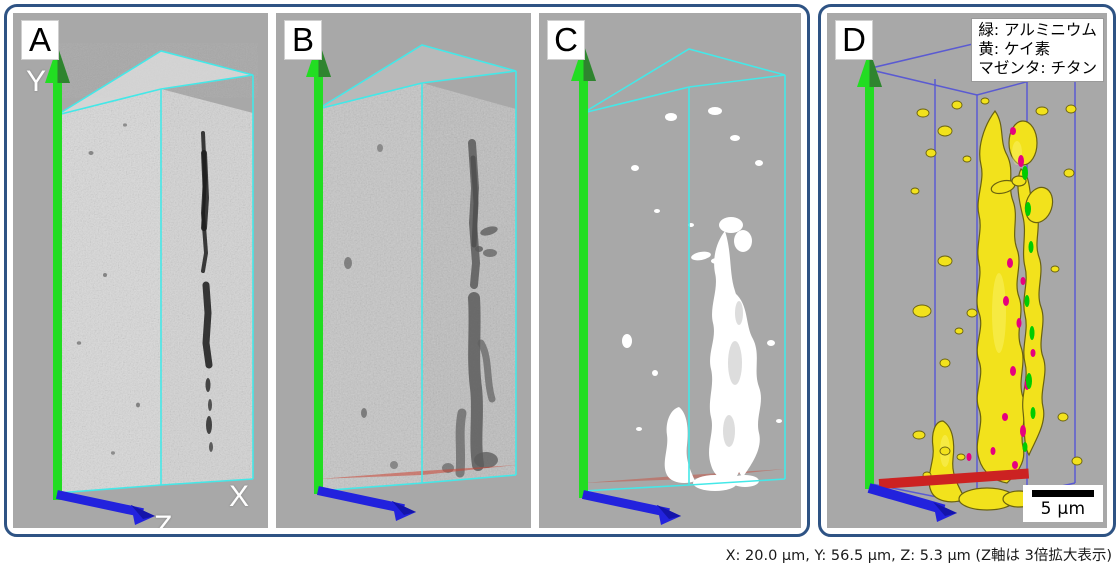 Image resolution: width=1120 pixels, height=575 pixels. What do you see at coordinates (1063, 509) in the screenshot?
I see `scale-bar-label: 5 μm` at bounding box center [1063, 509].